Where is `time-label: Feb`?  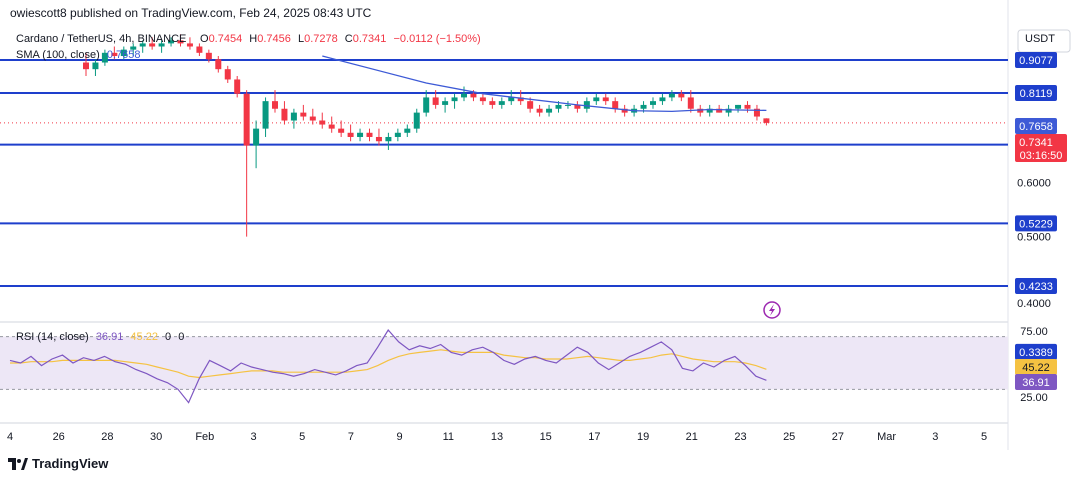
time-label: Feb is located at coordinates (204, 437).